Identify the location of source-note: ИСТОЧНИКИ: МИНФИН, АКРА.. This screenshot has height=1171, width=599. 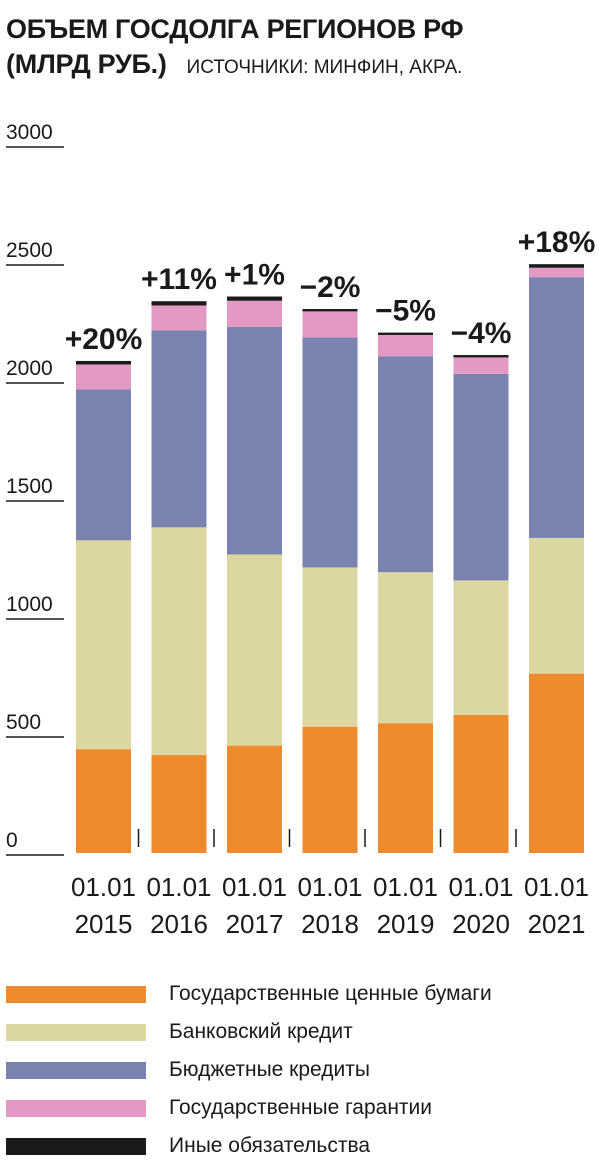
(324, 67).